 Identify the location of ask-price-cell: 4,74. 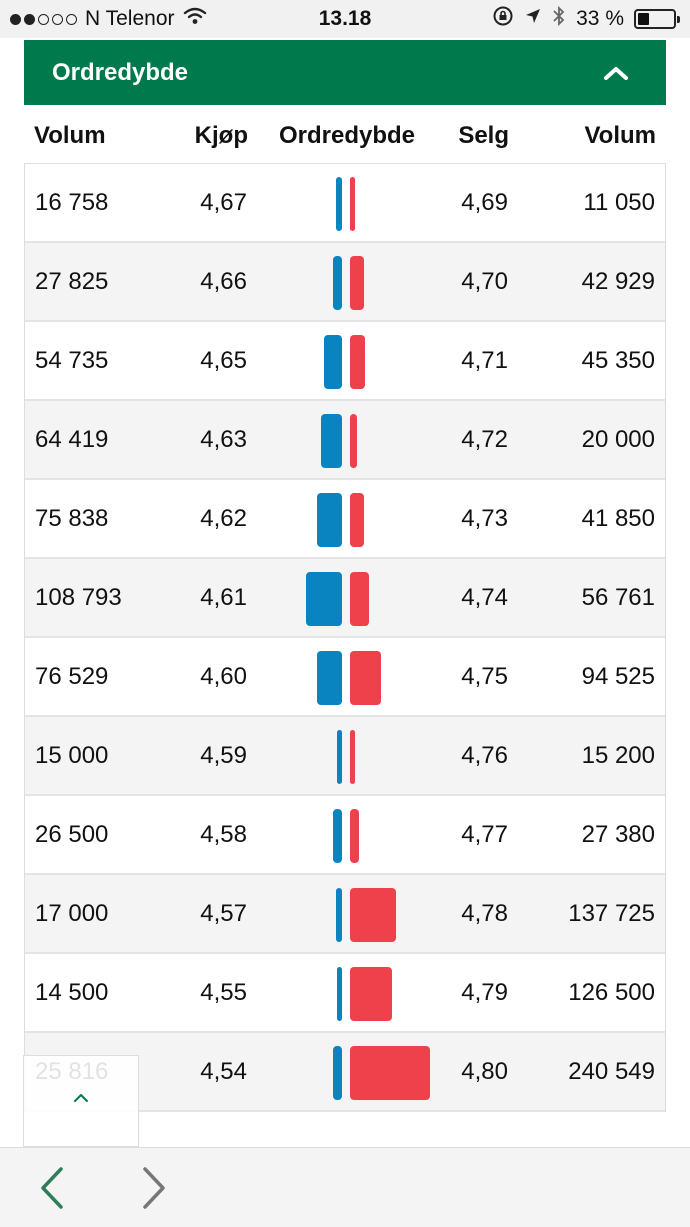
(484, 597).